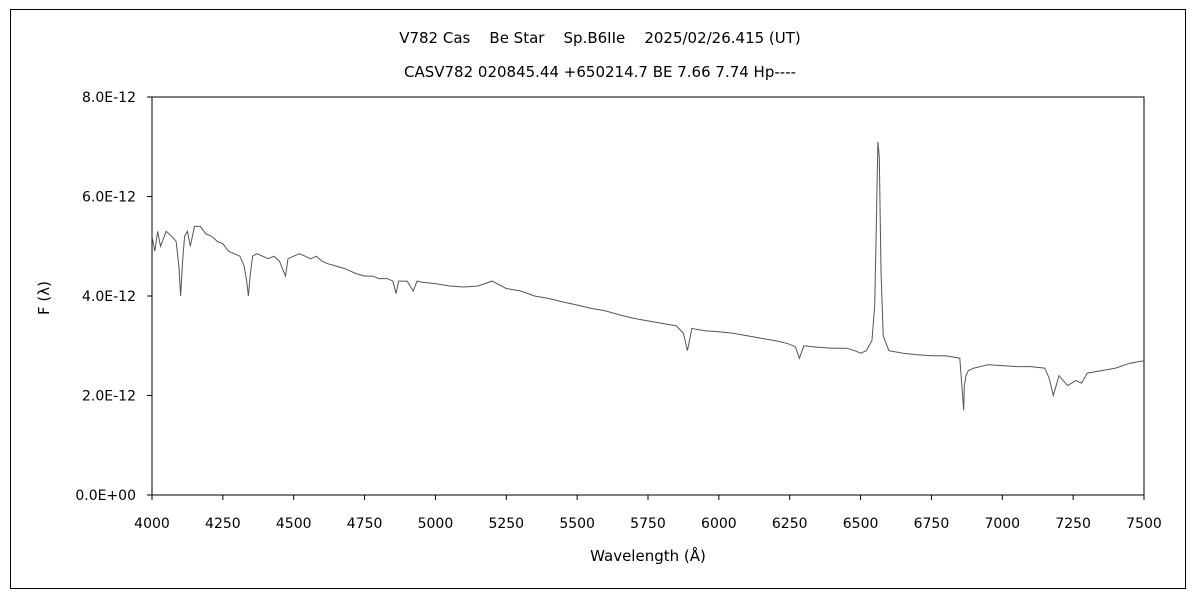 The width and height of the screenshot is (1200, 600). I want to click on x-tick-label: 5500, so click(577, 524).